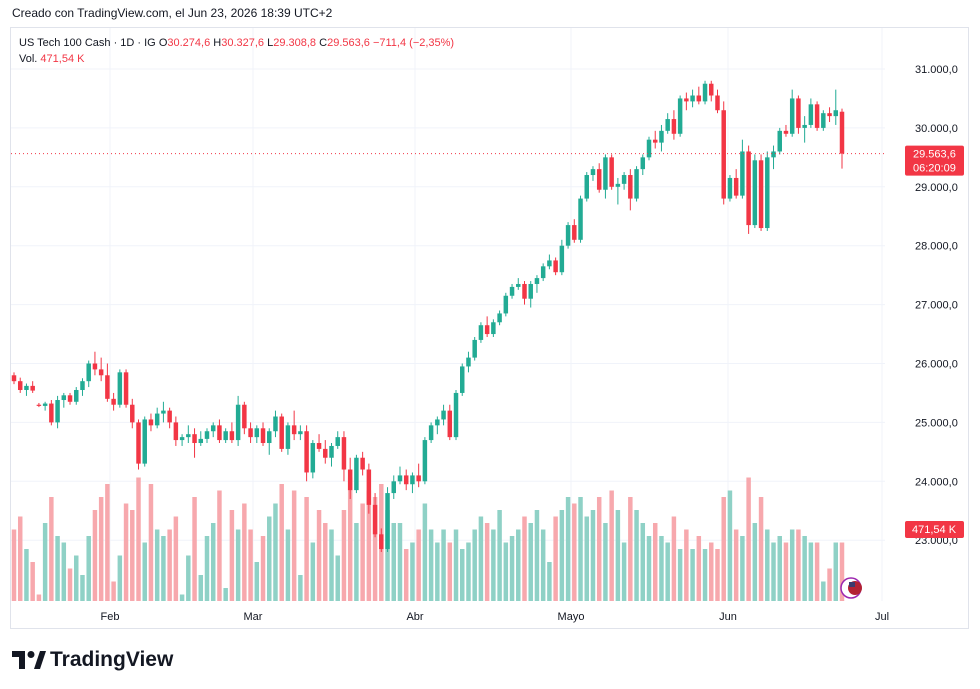 Image resolution: width=980 pixels, height=689 pixels. What do you see at coordinates (934, 529) in the screenshot?
I see `volume-tag` at bounding box center [934, 529].